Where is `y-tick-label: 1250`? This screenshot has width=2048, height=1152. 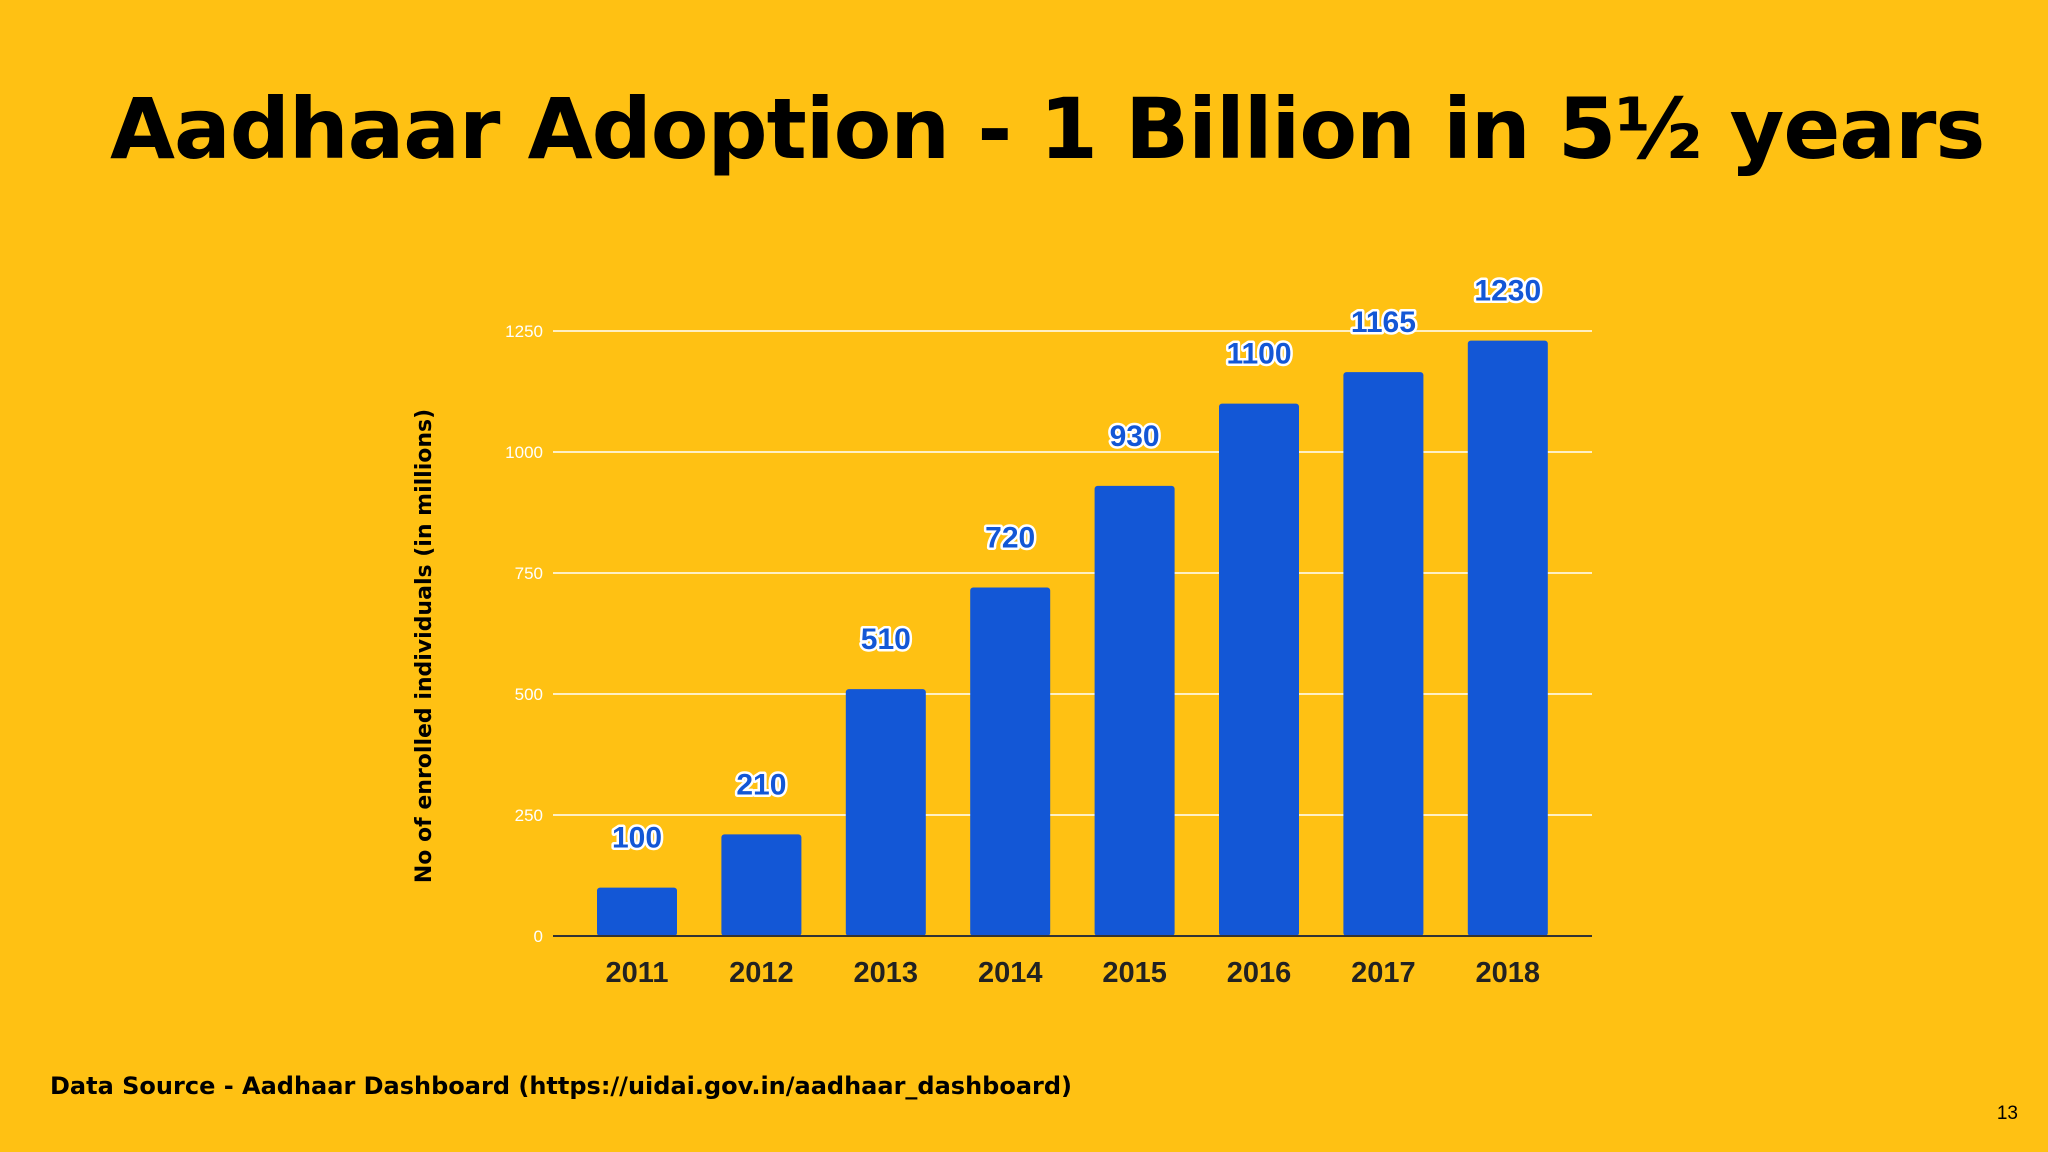
y-tick-label: 1250 is located at coordinates (524, 331).